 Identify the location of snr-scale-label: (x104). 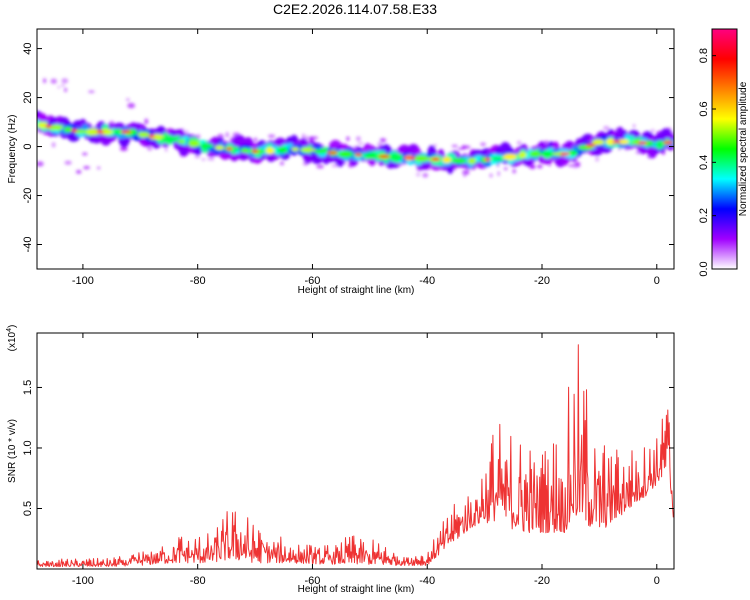
(12, 338).